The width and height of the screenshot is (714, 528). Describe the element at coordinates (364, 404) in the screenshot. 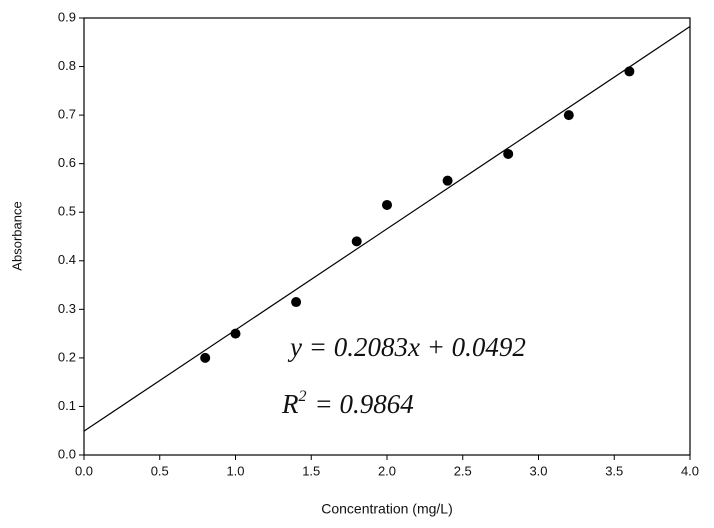

I see `r2-value: = 0.9864` at that location.